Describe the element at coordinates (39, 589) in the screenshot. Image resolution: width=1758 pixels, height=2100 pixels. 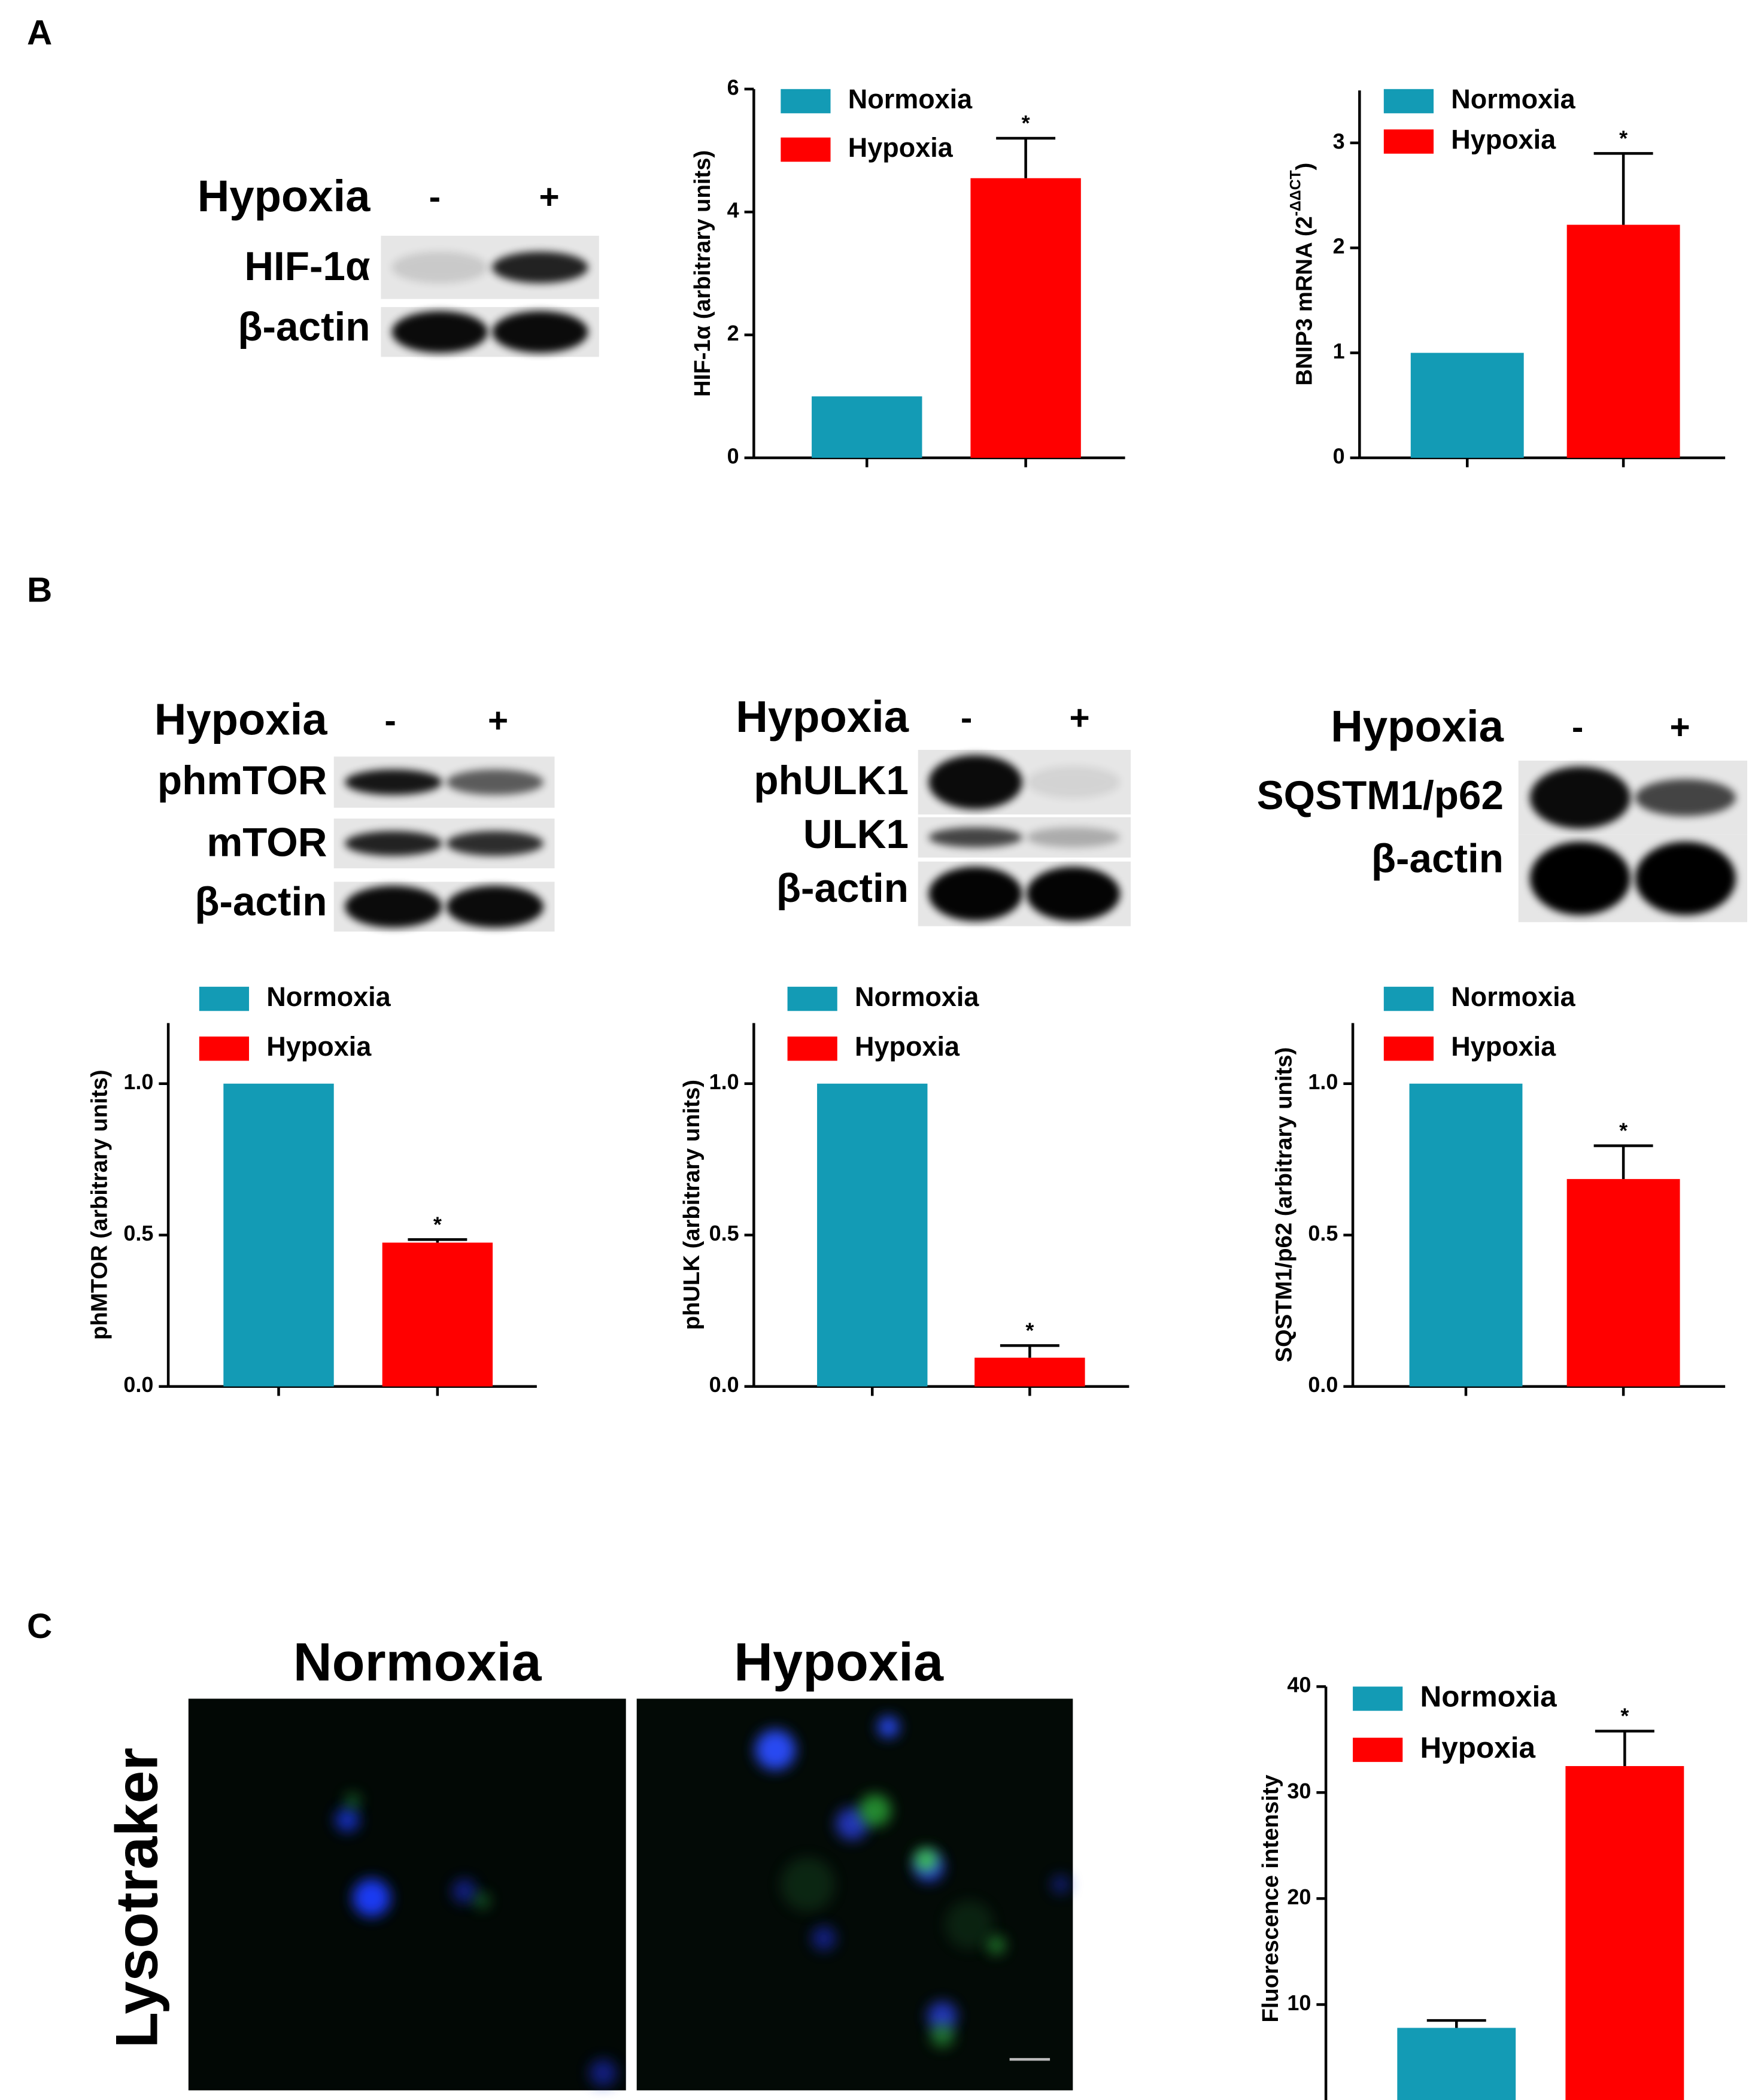
I see `panel-label: B` at that location.